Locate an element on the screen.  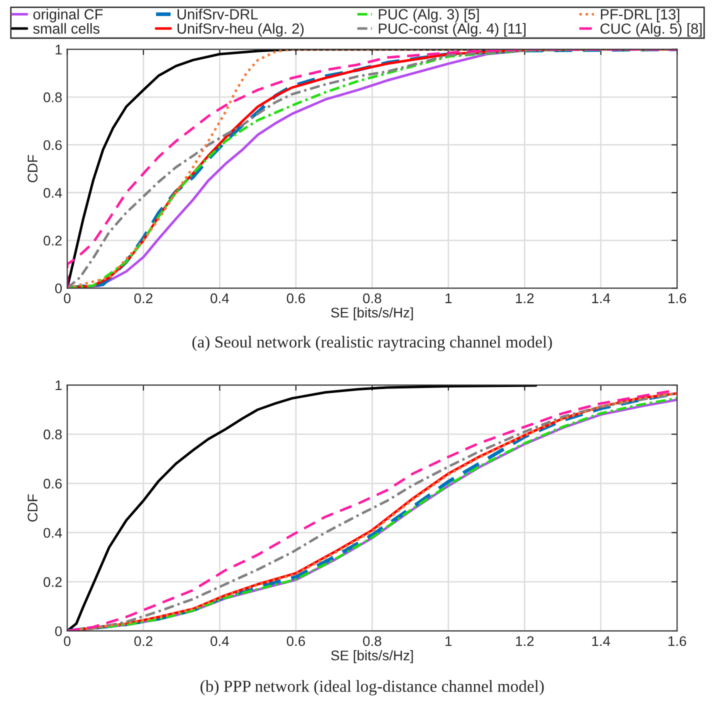
legend-label: UnifSrv-DRL is located at coordinates (218, 14).